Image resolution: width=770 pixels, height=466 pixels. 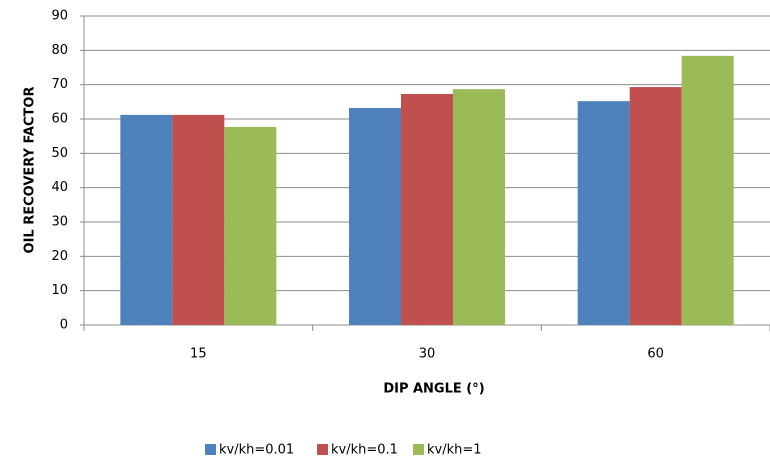 I want to click on y-tick-label: 20, so click(x=59, y=256).